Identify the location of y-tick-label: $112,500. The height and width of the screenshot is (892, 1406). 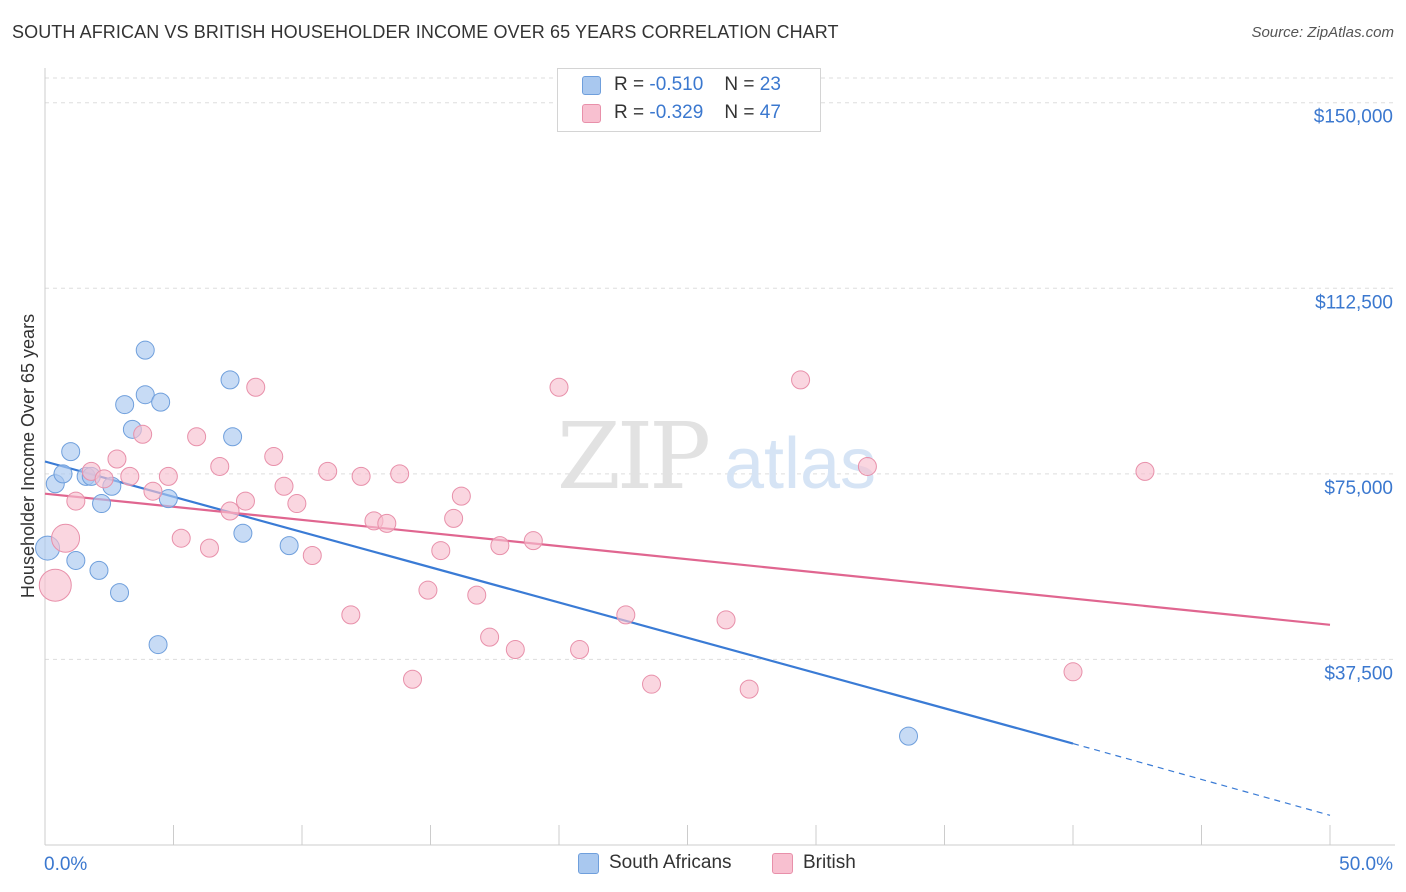
(1354, 302).